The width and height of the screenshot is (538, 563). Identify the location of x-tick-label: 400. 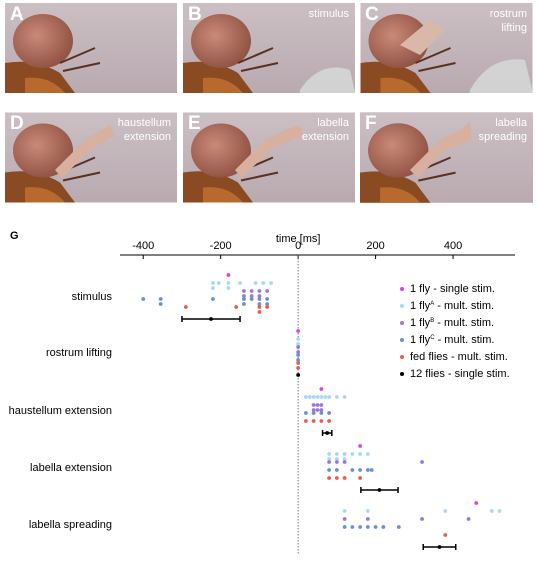
(453, 246).